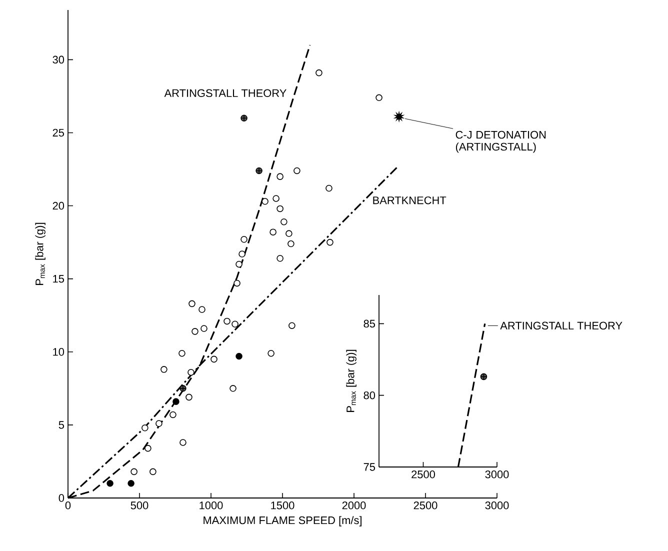 The width and height of the screenshot is (668, 551). I want to click on y-tick-label: 0, so click(61, 498).